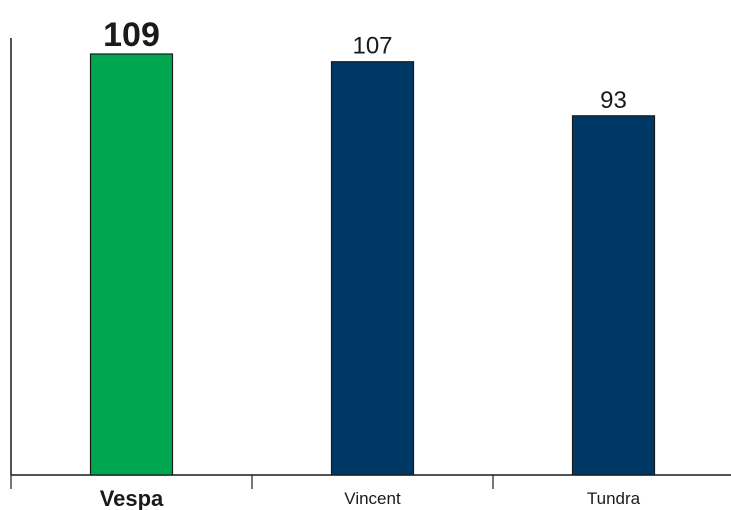  I want to click on category-labels-group: Vespa Vincent Tundra, so click(370, 498).